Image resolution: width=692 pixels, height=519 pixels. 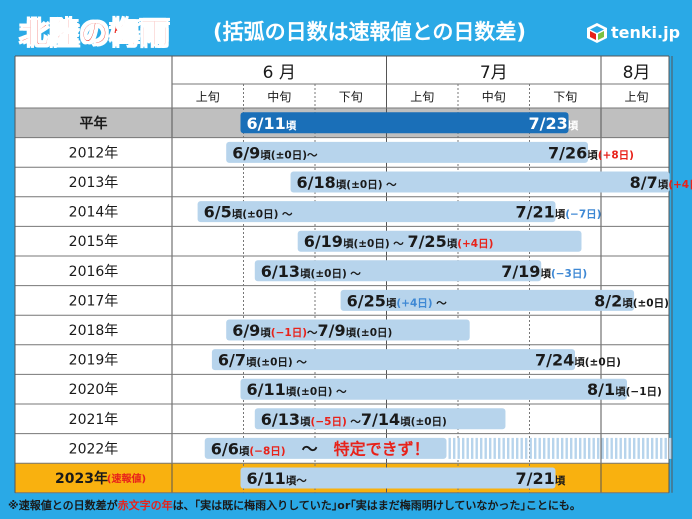 What do you see at coordinates (94, 301) in the screenshot?
I see `row-label: 2017年` at bounding box center [94, 301].